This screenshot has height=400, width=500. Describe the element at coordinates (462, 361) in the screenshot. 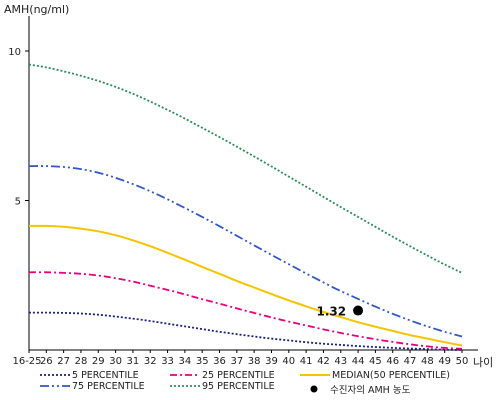

I see `x-tick-label: 50` at that location.